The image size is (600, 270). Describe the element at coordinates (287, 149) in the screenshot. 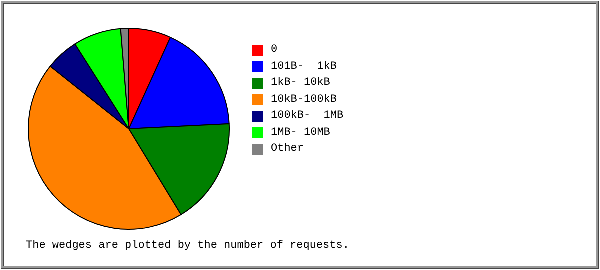

I see `legend-label: Other` at that location.